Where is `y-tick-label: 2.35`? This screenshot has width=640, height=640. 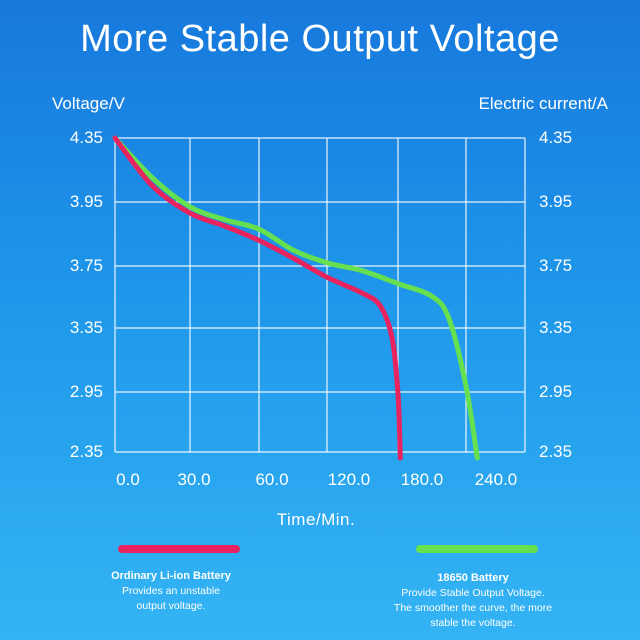 y-tick-label: 2.35 is located at coordinates (86, 451).